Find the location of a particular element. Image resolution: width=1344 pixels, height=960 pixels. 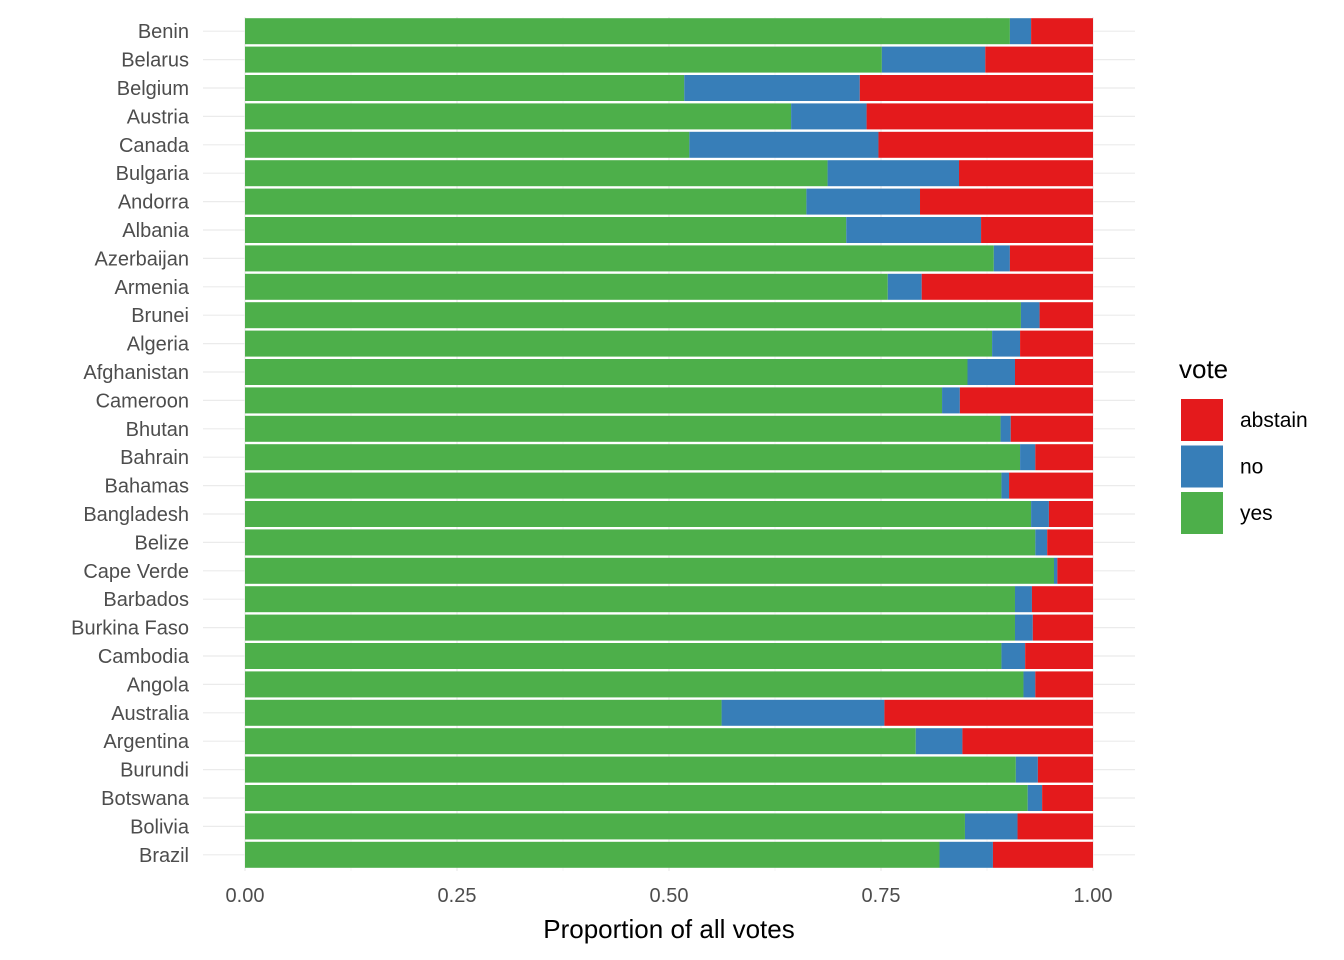

x-tick-label: 0.00 is located at coordinates (245, 896).